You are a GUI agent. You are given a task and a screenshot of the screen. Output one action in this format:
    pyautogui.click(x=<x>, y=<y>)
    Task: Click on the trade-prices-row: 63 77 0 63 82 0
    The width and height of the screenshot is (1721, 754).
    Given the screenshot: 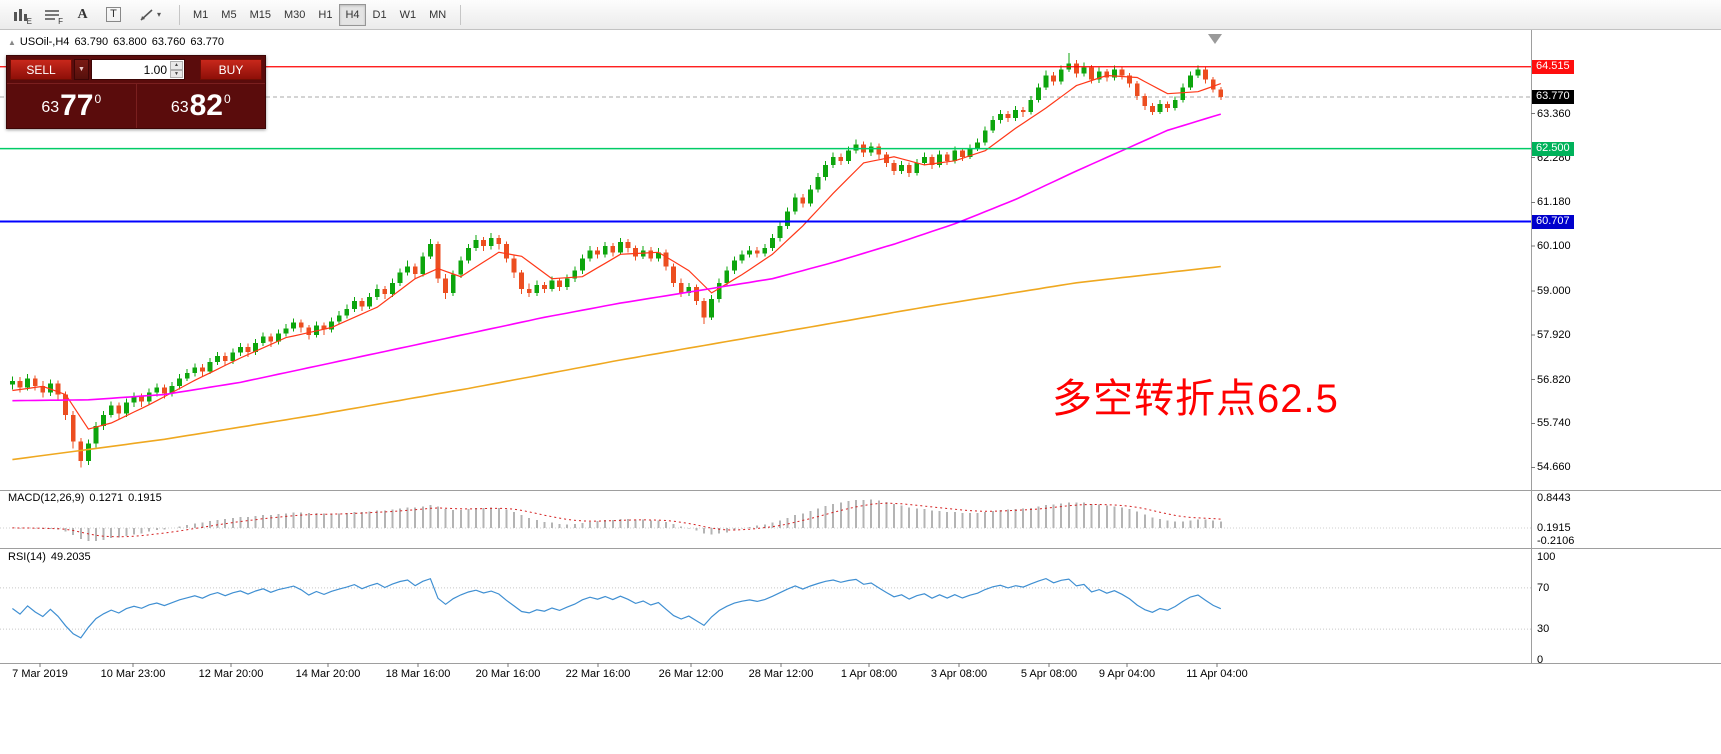 What is the action you would take?
    pyautogui.click(x=136, y=105)
    